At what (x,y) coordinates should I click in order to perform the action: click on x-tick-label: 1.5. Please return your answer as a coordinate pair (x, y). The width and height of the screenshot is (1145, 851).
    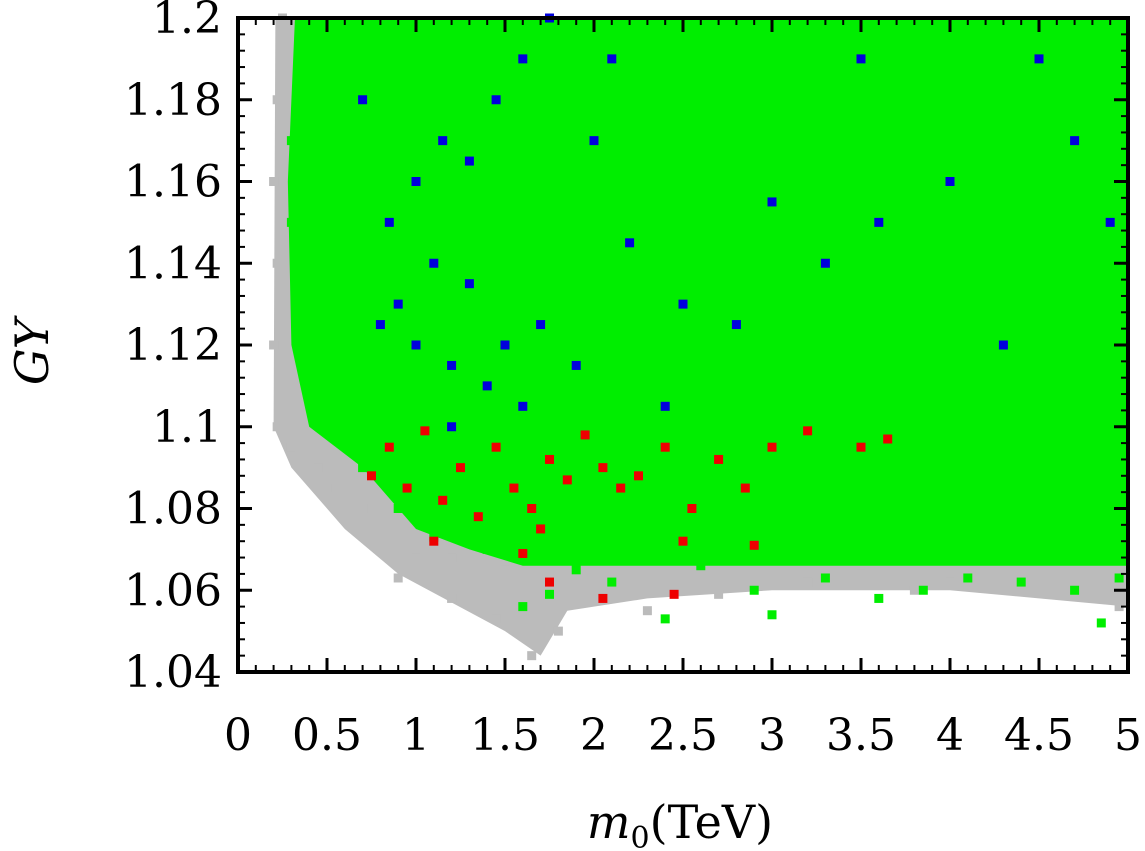
    Looking at the image, I should click on (505, 735).